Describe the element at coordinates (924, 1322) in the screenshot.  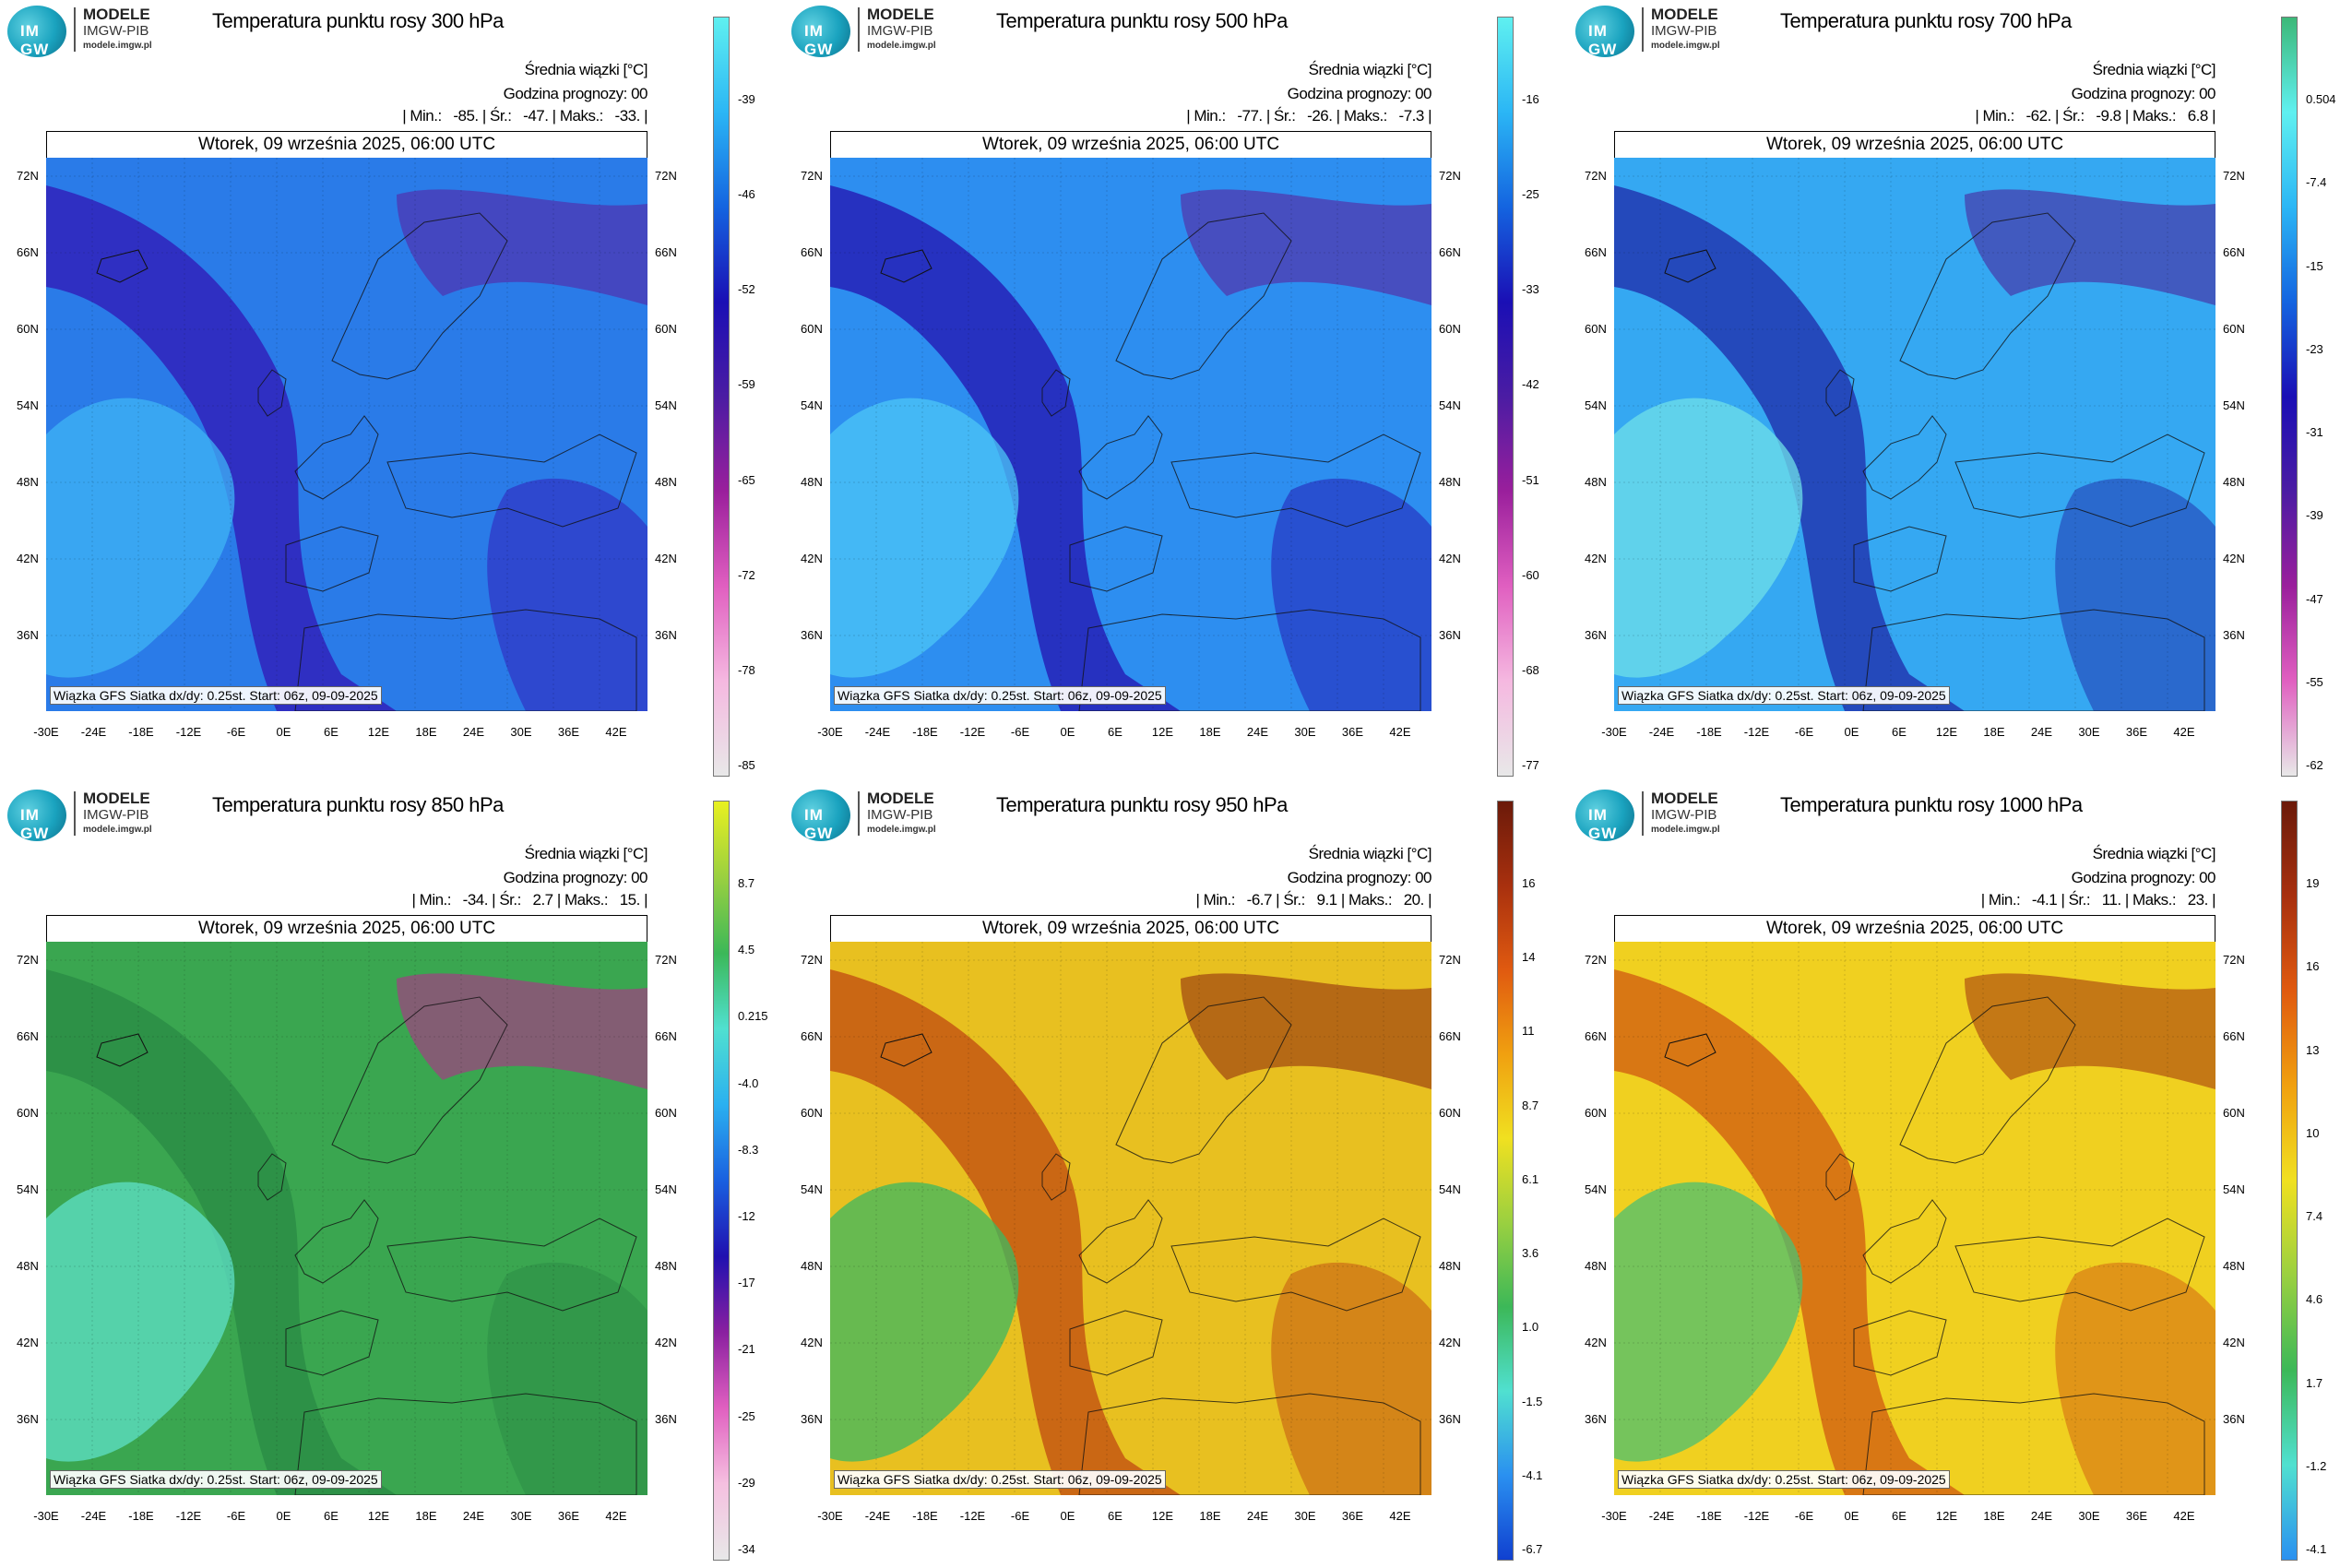
I see `map-field-blob` at that location.